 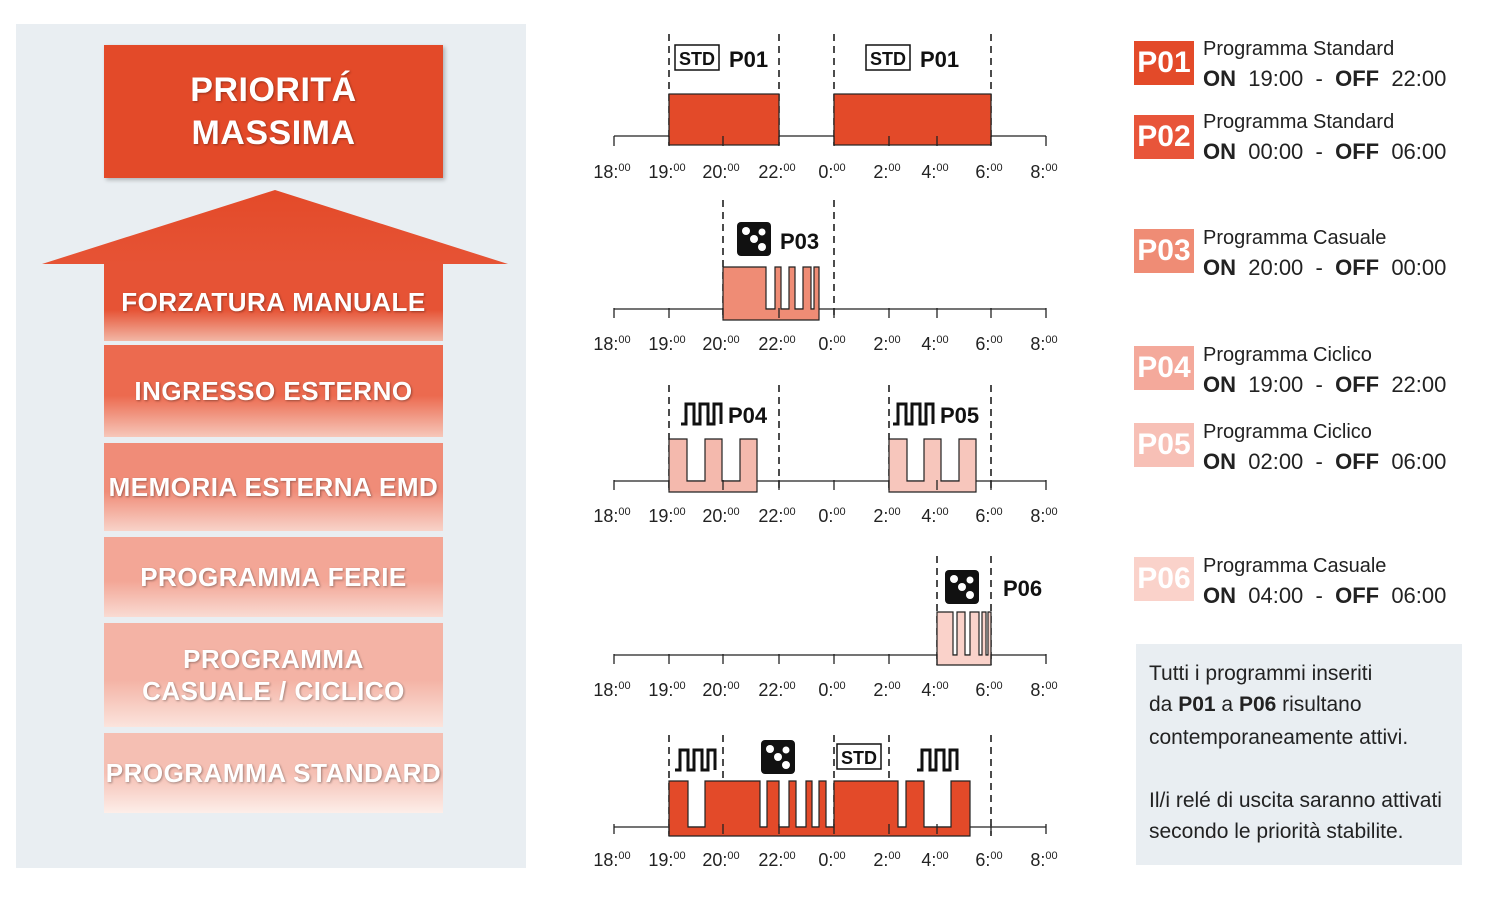 I want to click on legend-badge-p02: P02, so click(x=1164, y=137).